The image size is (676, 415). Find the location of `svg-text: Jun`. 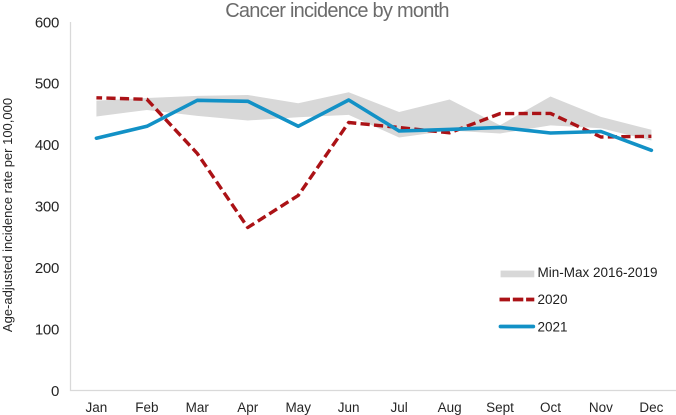

svg-text: Jun is located at coordinates (349, 407).